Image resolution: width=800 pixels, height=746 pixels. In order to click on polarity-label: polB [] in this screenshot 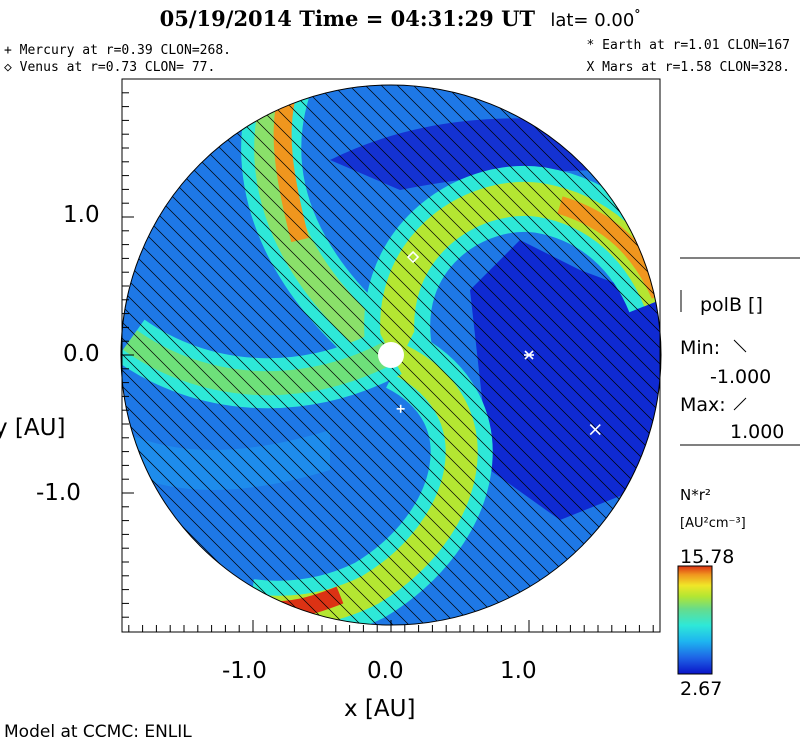, I will do `click(731, 305)`.